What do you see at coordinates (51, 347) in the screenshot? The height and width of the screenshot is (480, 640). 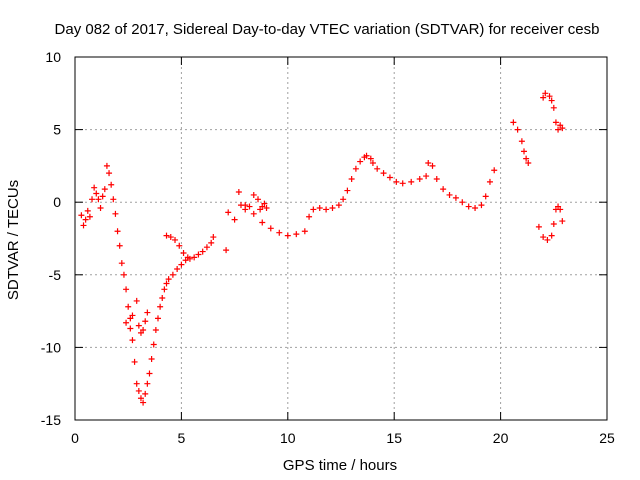 I see `y-tick-label: -10` at bounding box center [51, 347].